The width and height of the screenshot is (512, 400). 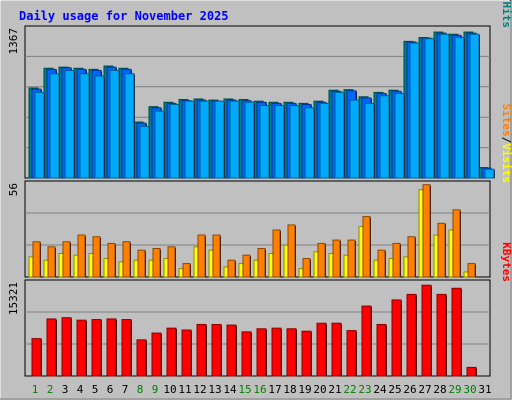 I want to click on x-tick-label: 31, so click(x=484, y=389).